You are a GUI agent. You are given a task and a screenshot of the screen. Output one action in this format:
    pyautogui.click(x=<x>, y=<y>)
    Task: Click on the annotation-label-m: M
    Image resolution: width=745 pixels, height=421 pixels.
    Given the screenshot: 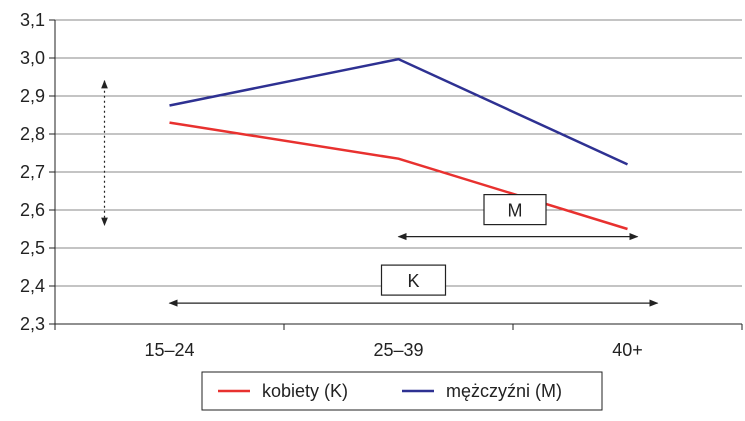 What is the action you would take?
    pyautogui.click(x=515, y=211)
    